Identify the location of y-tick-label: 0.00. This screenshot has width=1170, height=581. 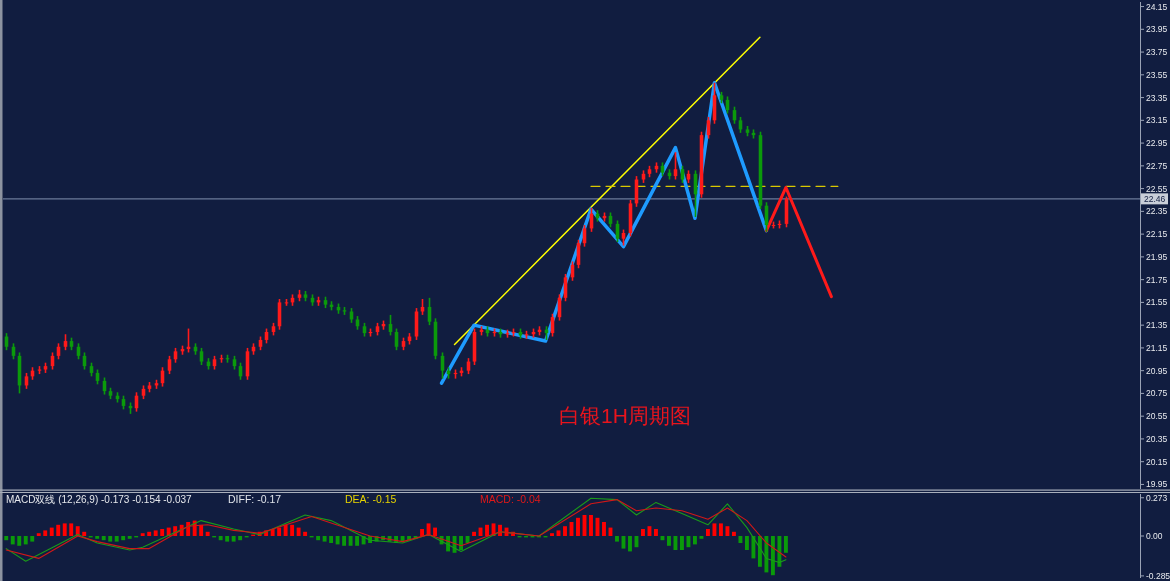
(1154, 536).